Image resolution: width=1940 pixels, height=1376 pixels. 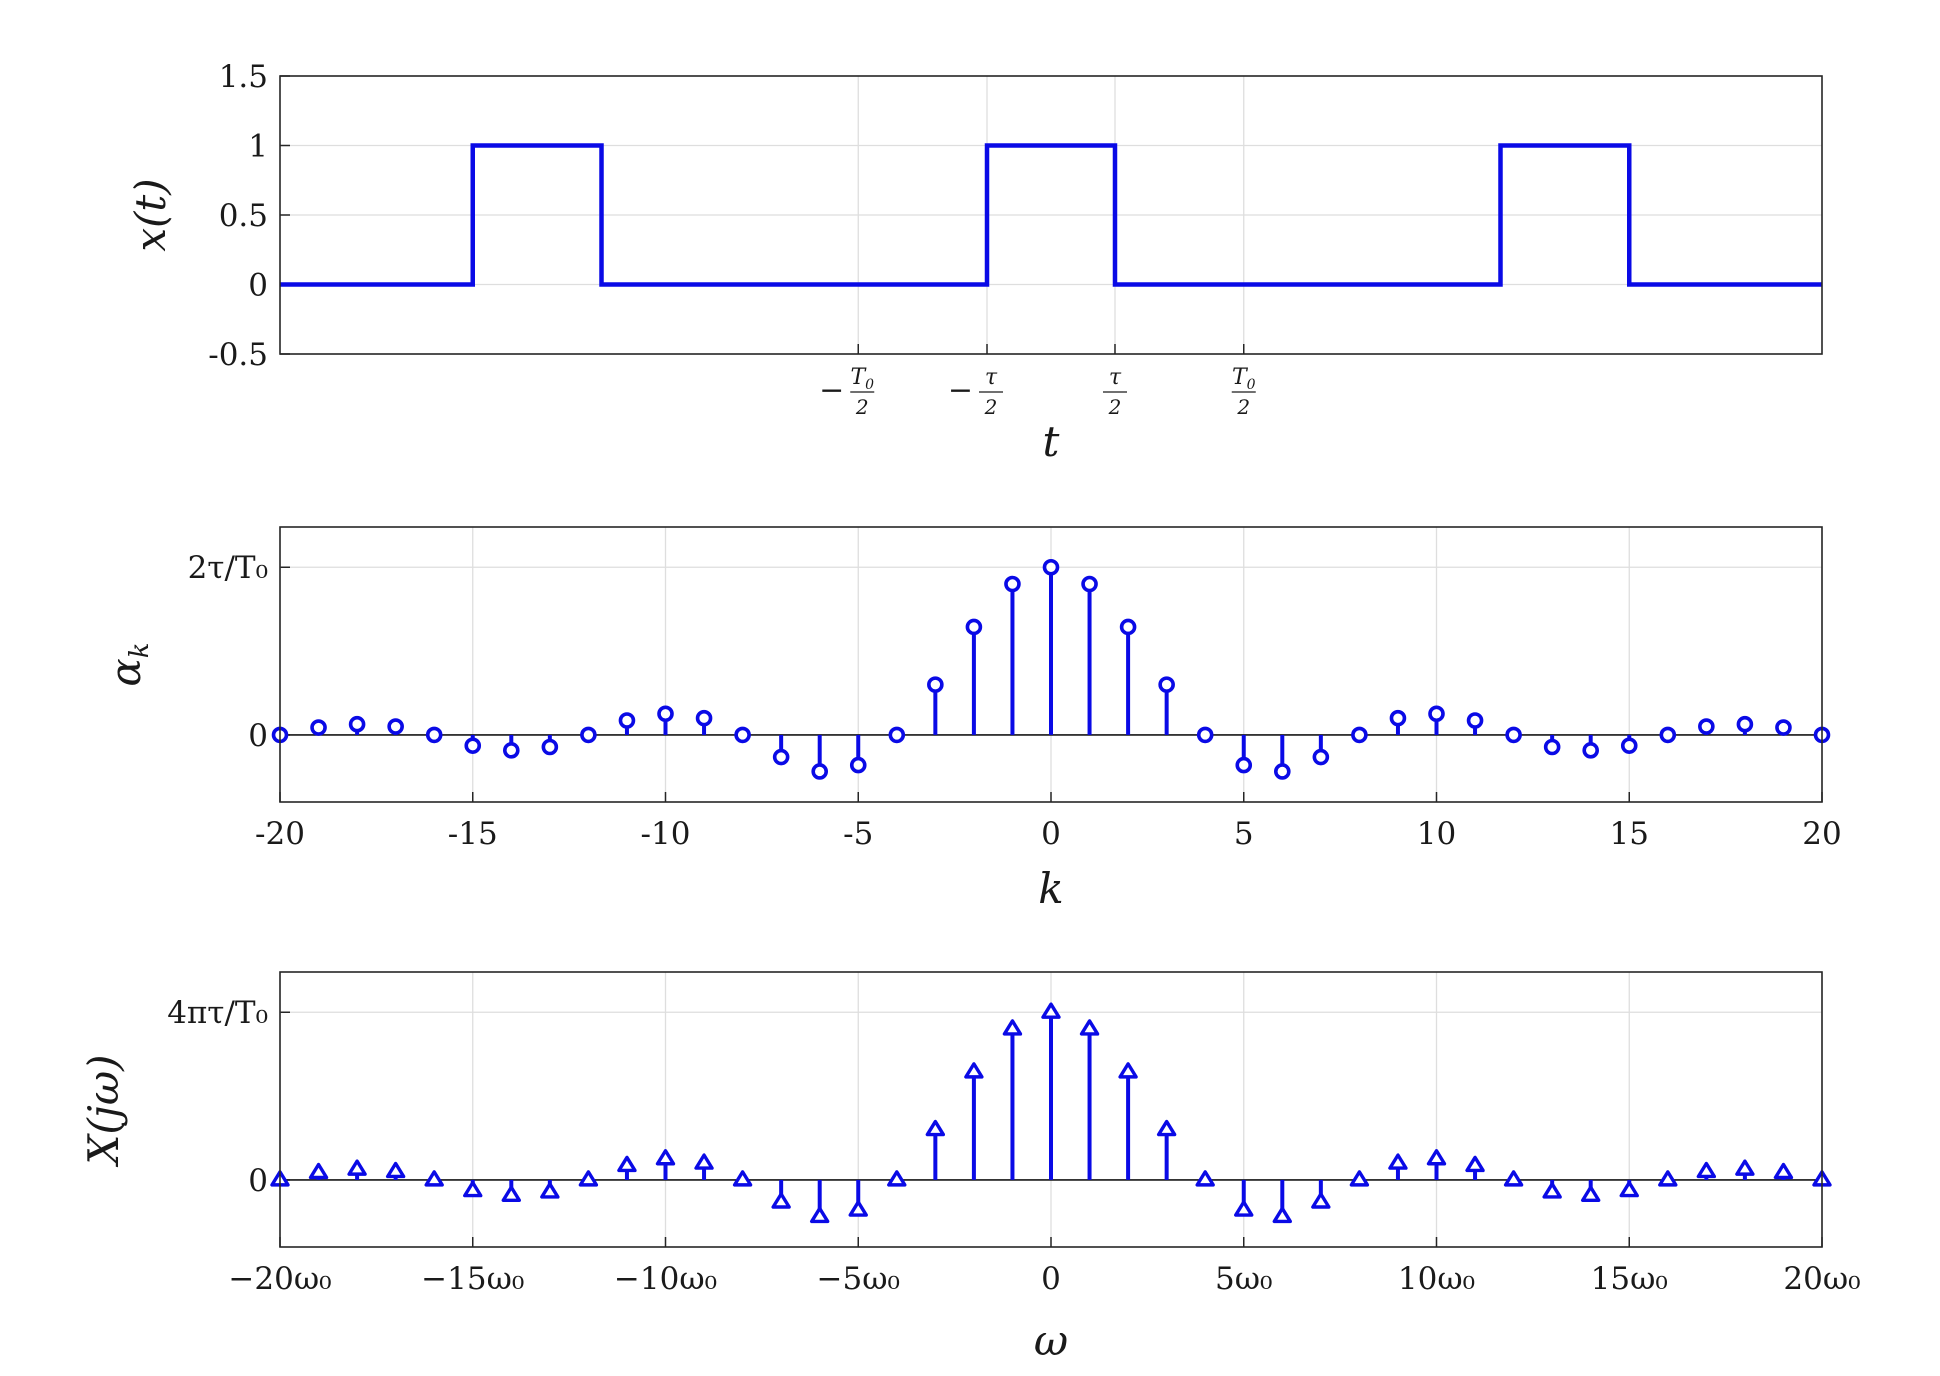 I want to click on x-tick-label: 20ω₀, so click(x=1821, y=1279).